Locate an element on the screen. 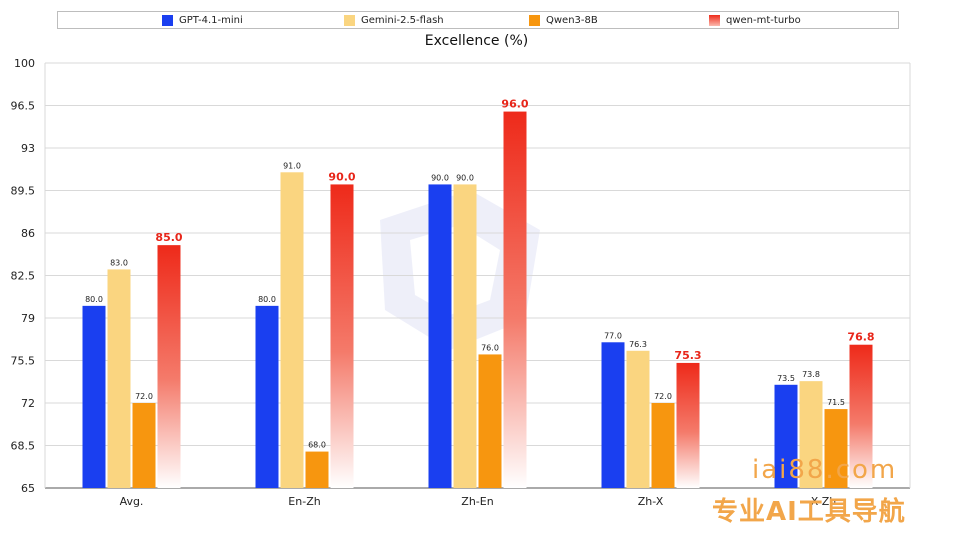 Image resolution: width=953 pixels, height=534 pixels. data-label: 91.0 is located at coordinates (292, 165).